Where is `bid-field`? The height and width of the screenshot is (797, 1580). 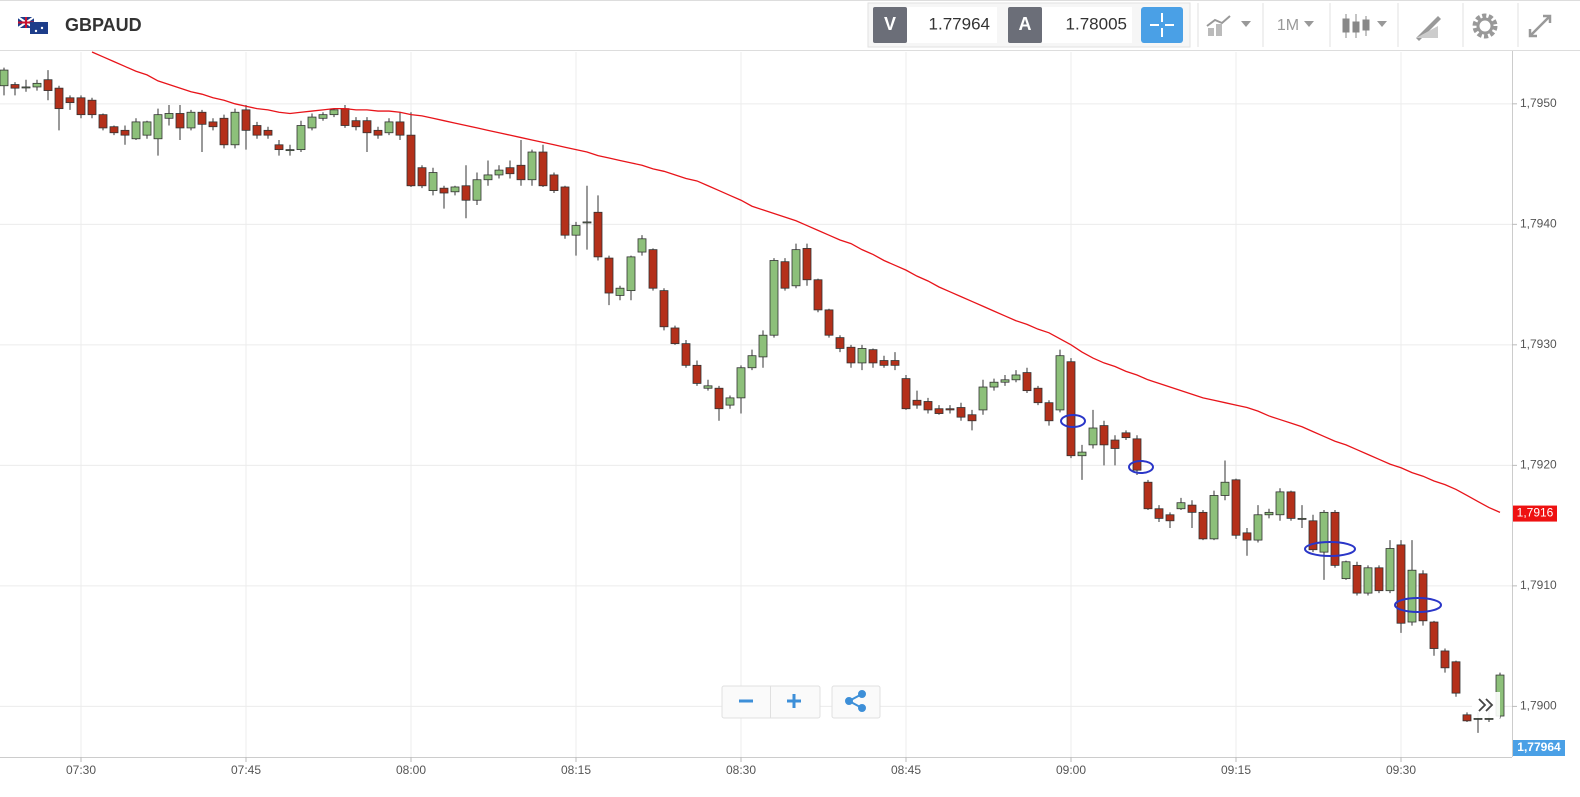
bid-field is located at coordinates (952, 25).